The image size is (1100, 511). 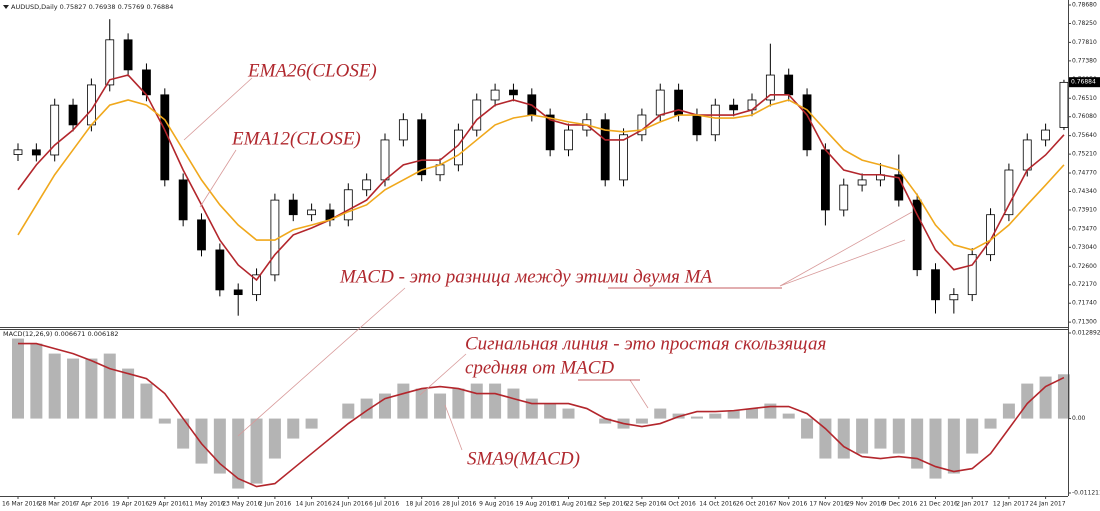 What do you see at coordinates (1084, 191) in the screenshot?
I see `y-tick-label: 0.74340` at bounding box center [1084, 191].